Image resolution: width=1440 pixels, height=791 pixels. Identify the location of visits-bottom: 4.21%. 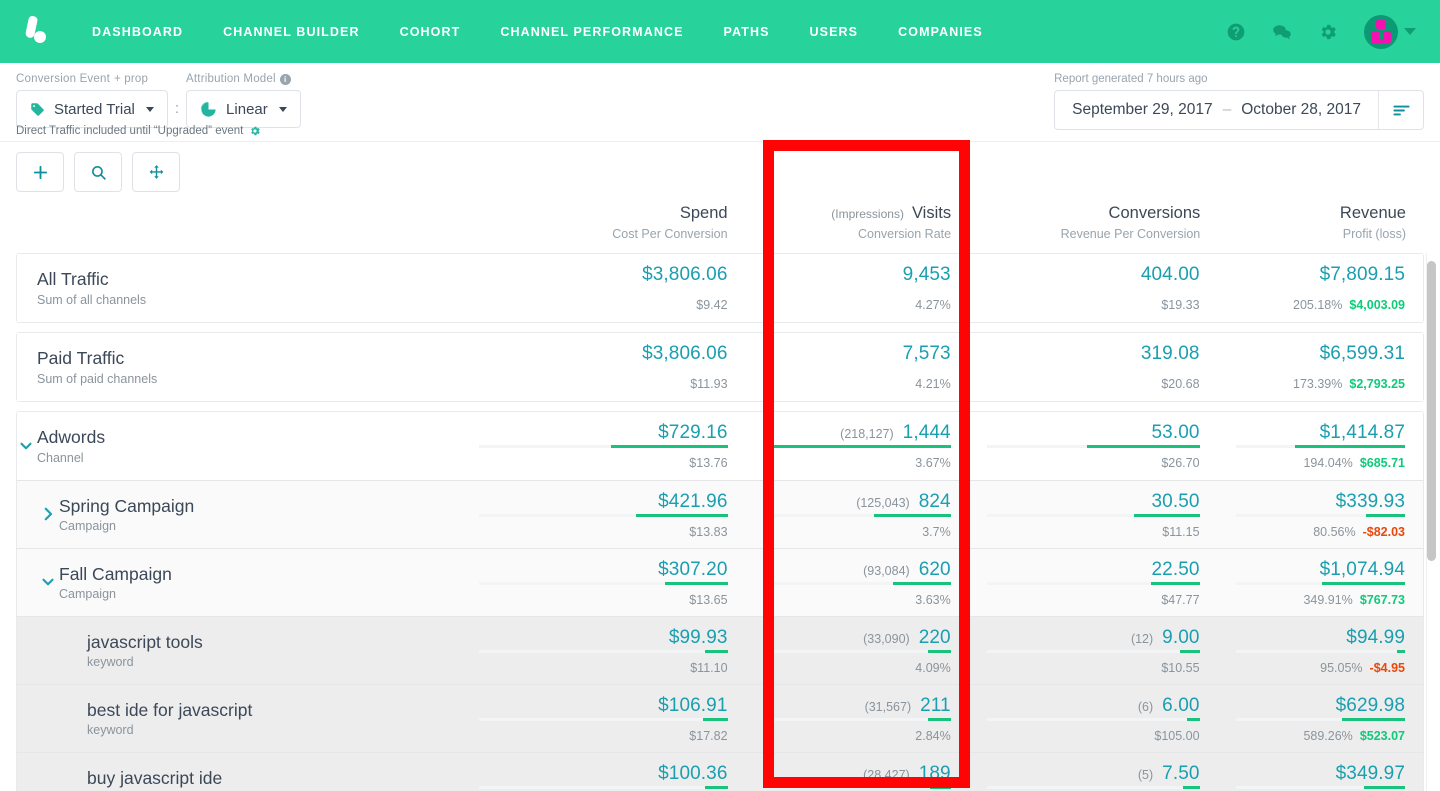
(932, 384).